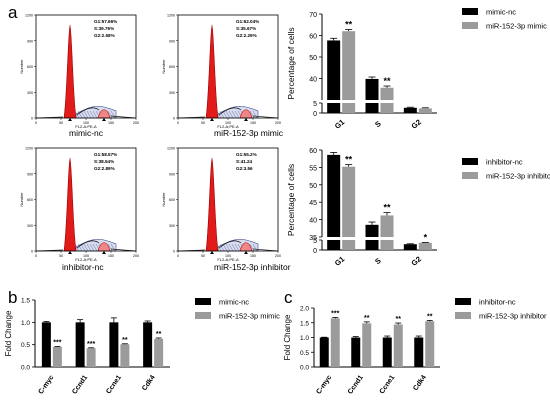  I want to click on panel-letter: c, so click(288, 297).